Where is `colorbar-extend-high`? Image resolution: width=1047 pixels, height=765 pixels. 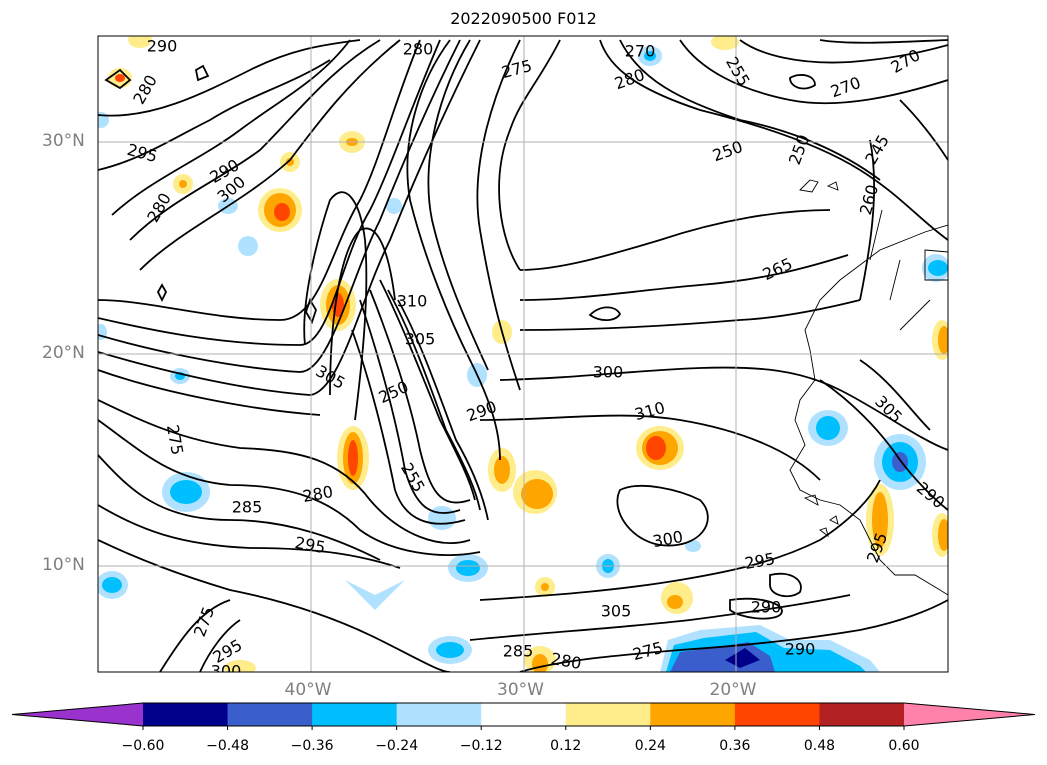 colorbar-extend-high is located at coordinates (969, 714).